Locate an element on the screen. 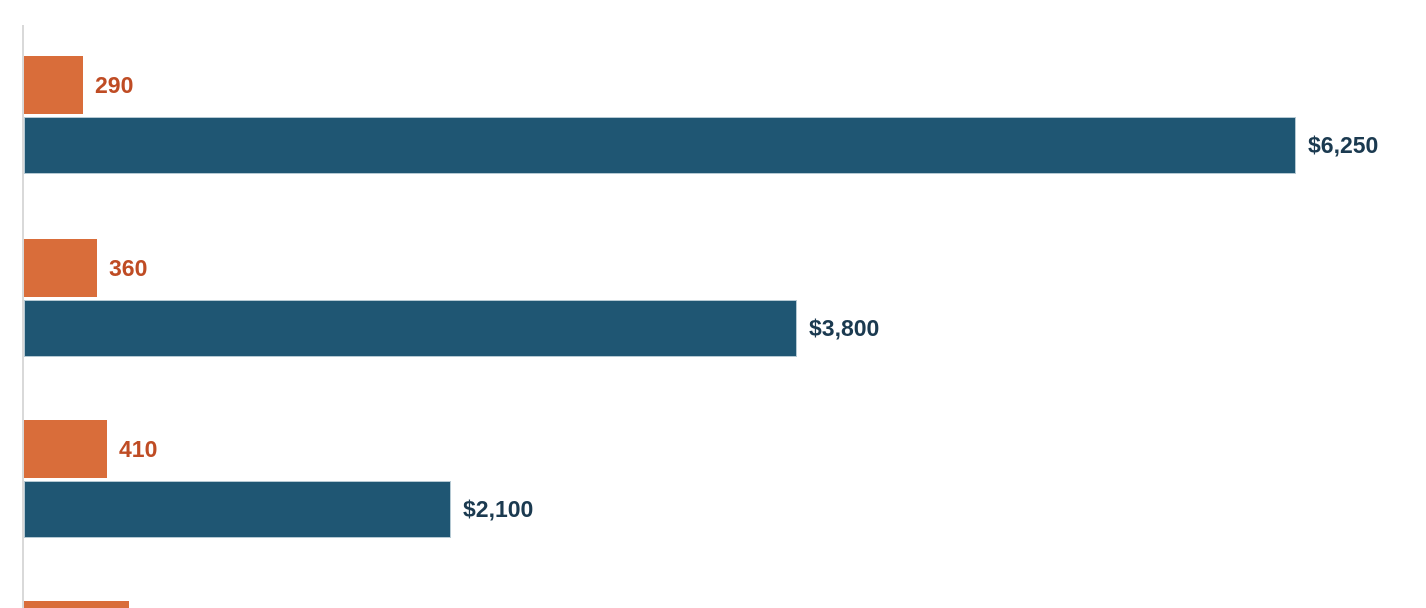  blue-bar-value-label: $3,800 is located at coordinates (844, 328).